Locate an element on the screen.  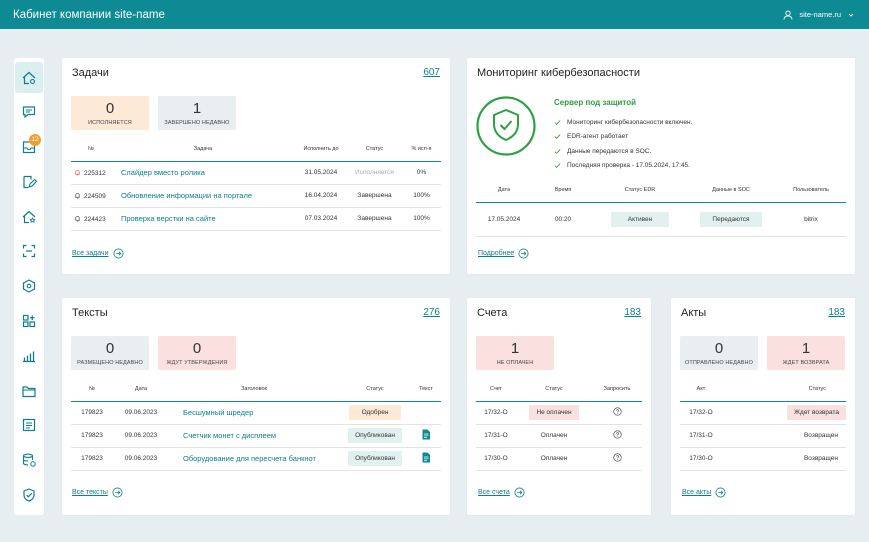
sidebar-item-shield is located at coordinates (29, 495).